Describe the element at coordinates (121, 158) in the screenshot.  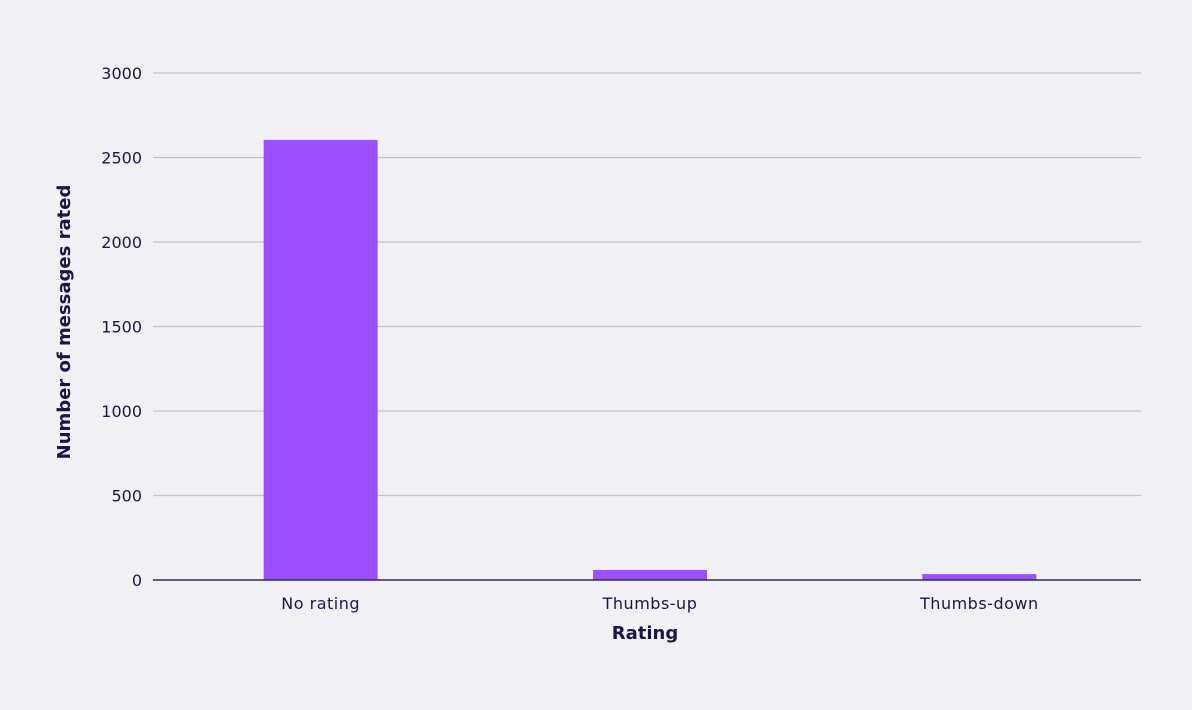
I see `y-tick-label: 2500` at that location.